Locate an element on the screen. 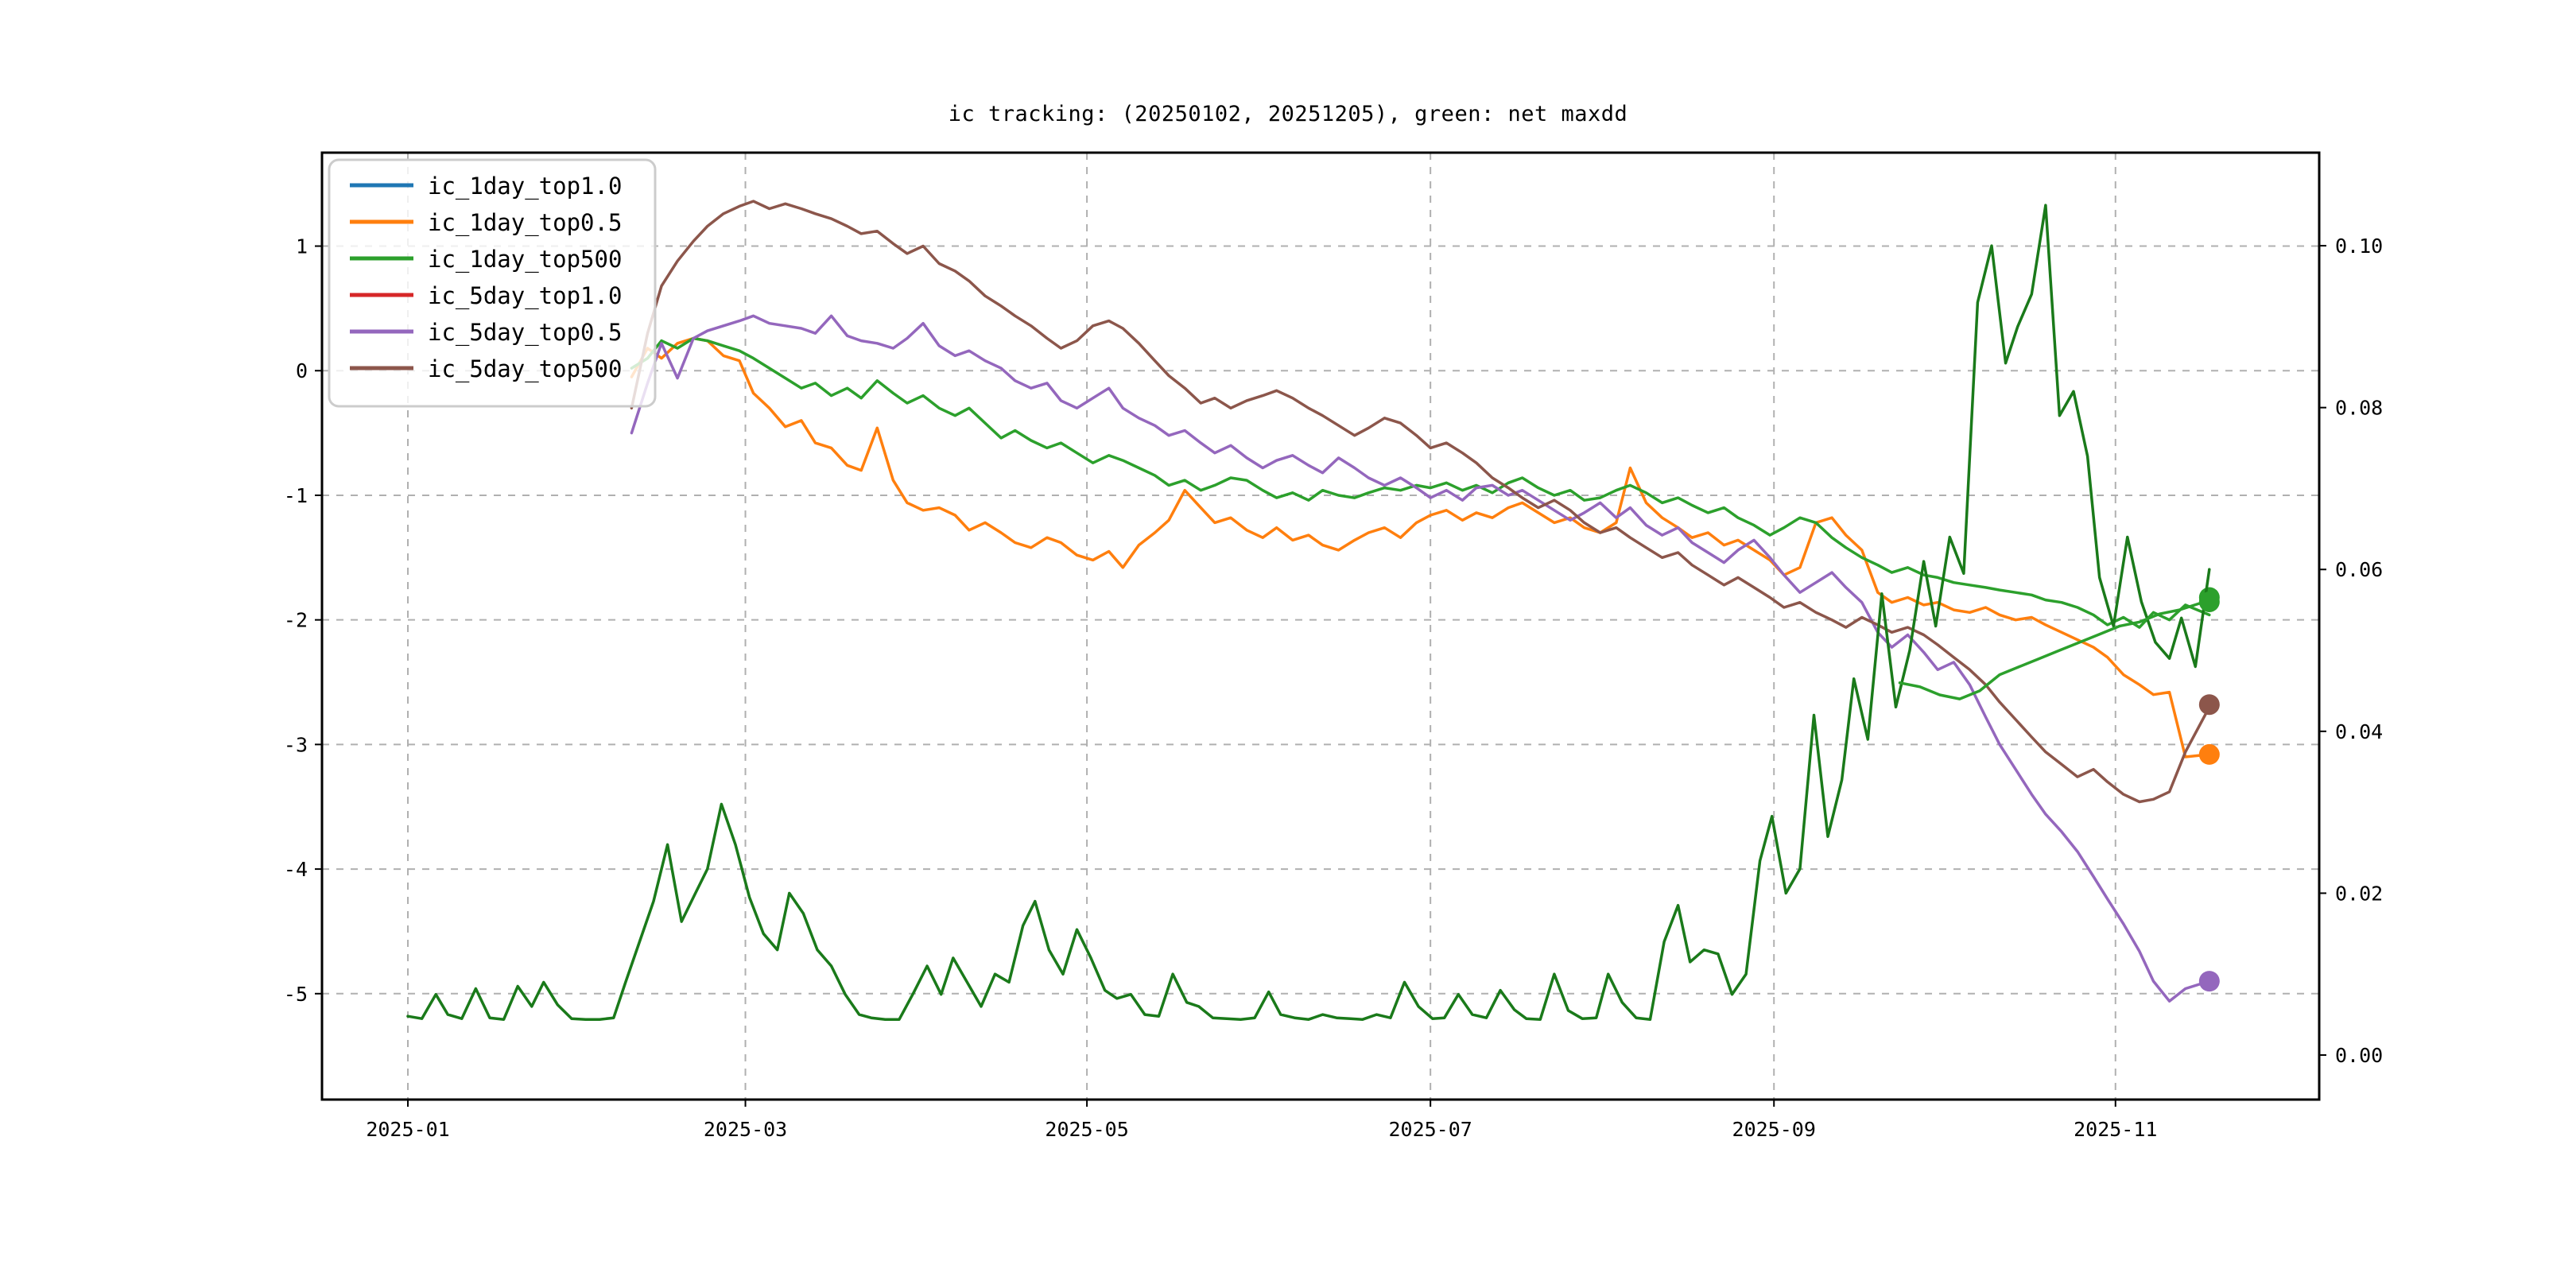 The image size is (2576, 1288). ytick-label-right: 0.08 is located at coordinates (2359, 408).